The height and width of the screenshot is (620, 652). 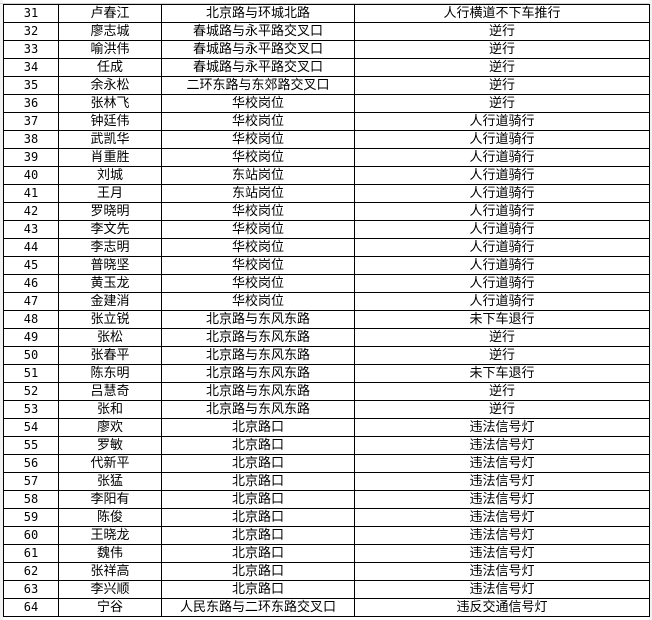 I want to click on row-number-cell: 61, so click(x=31, y=553).